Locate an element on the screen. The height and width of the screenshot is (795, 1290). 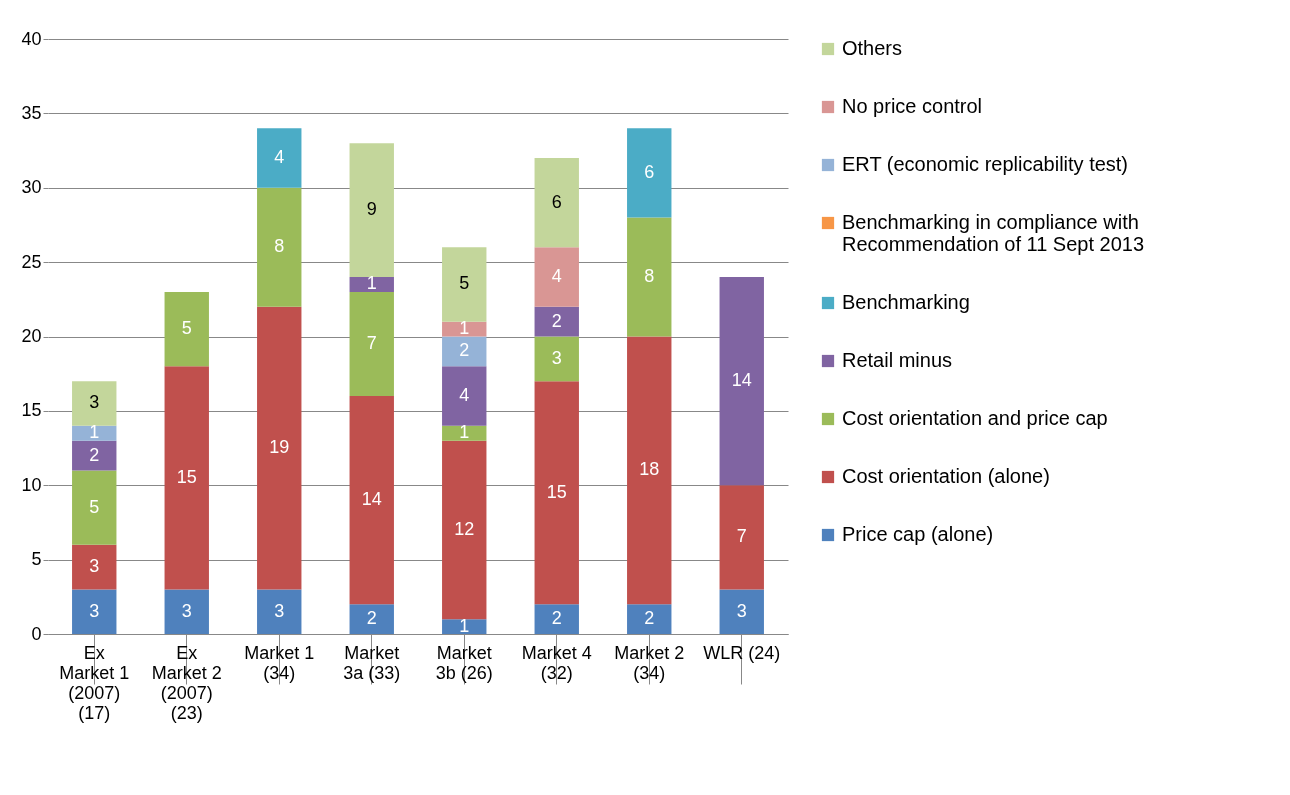
y-tick-label: 0 is located at coordinates (36, 633).